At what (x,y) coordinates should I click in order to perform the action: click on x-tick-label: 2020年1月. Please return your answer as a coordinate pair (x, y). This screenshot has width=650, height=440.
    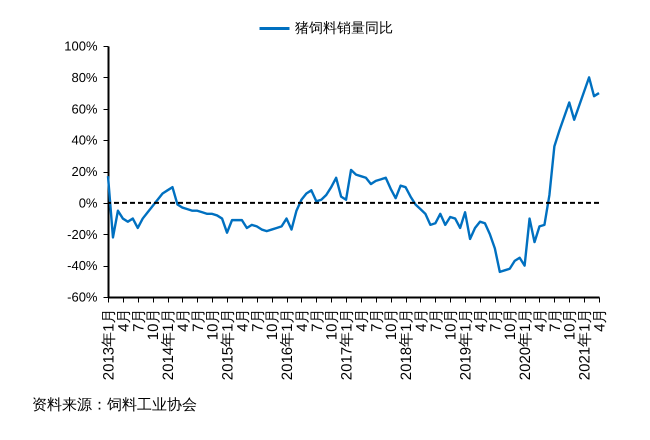
    Looking at the image, I should click on (525, 344).